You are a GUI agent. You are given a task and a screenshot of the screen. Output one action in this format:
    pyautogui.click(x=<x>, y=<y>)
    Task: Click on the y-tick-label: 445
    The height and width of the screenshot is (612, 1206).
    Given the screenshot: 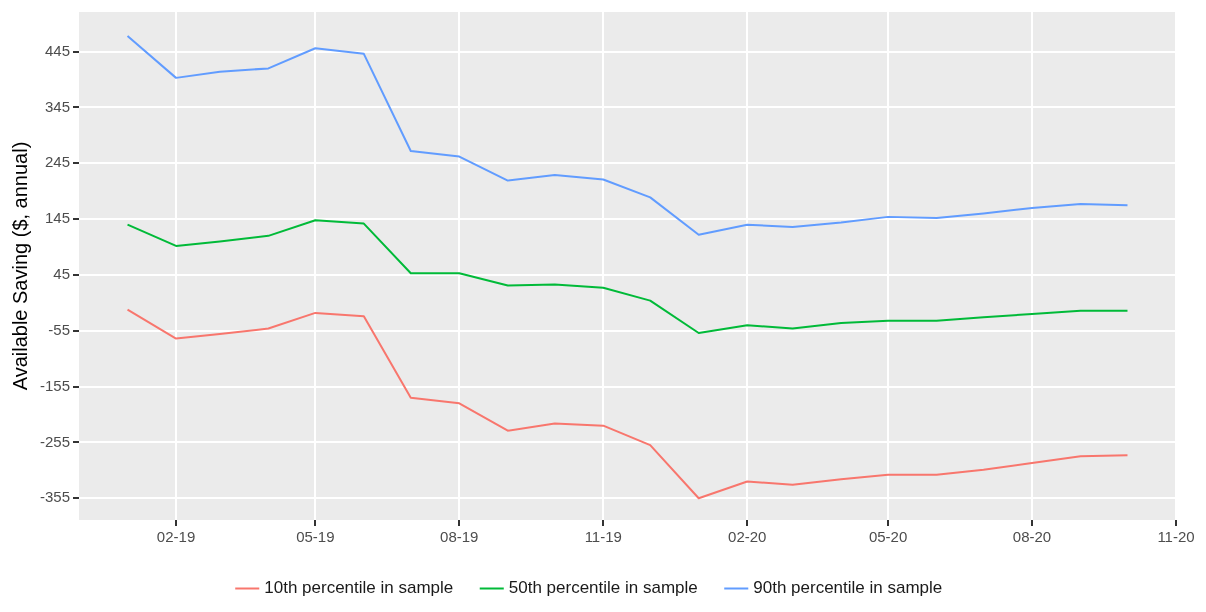 What is the action you would take?
    pyautogui.click(x=57, y=50)
    